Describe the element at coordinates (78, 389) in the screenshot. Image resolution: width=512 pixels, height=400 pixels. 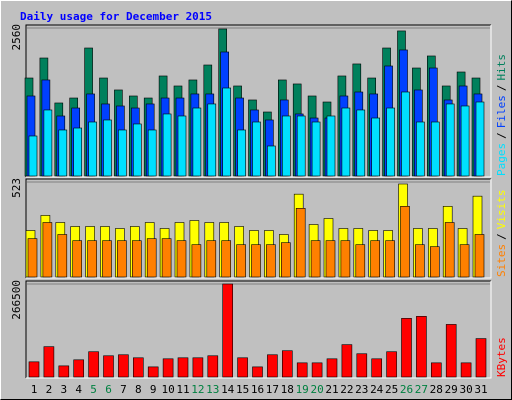
I see `x-tick-label: 4` at that location.